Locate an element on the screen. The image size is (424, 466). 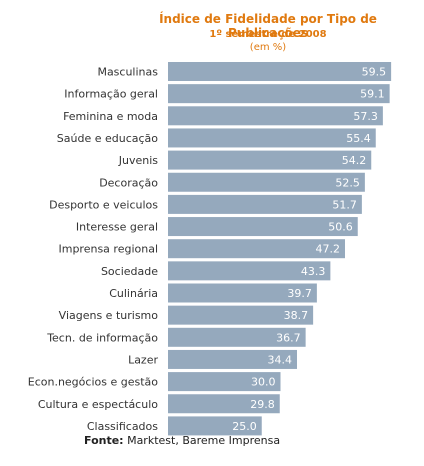
category-label: Interesse geral is located at coordinates (117, 227).